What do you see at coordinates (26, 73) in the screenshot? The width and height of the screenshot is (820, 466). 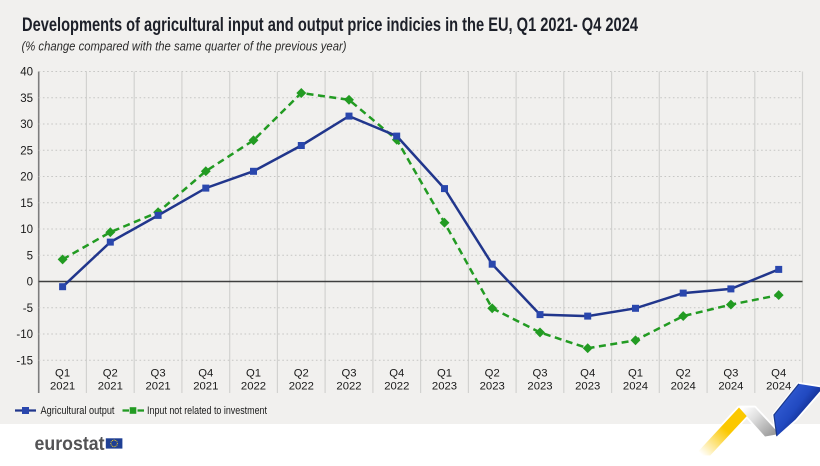 I see `svg-text: 40` at bounding box center [26, 73].